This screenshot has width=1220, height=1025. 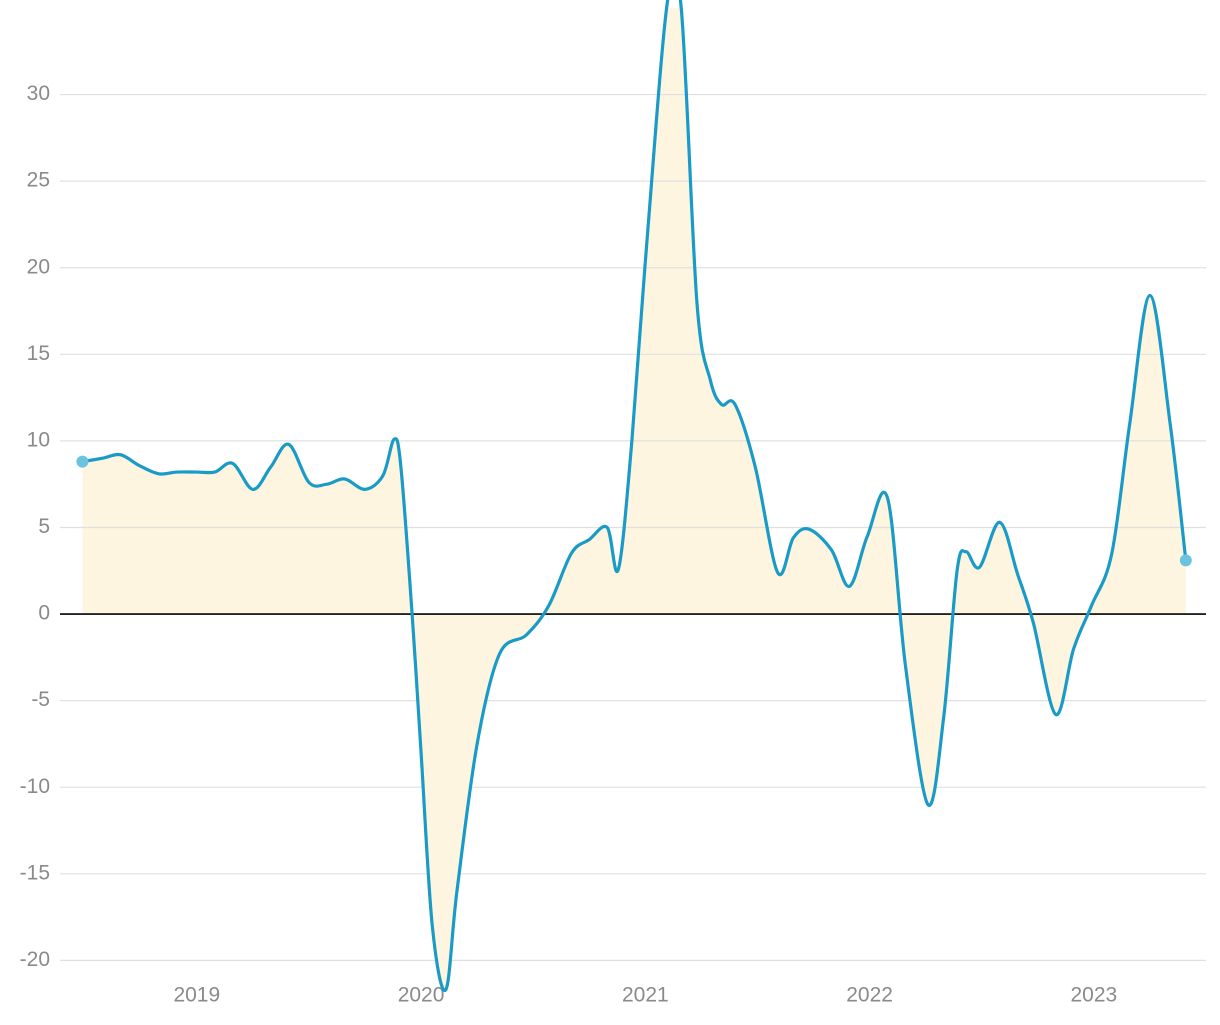 What do you see at coordinates (35, 786) in the screenshot?
I see `y-tick-label: -10` at bounding box center [35, 786].